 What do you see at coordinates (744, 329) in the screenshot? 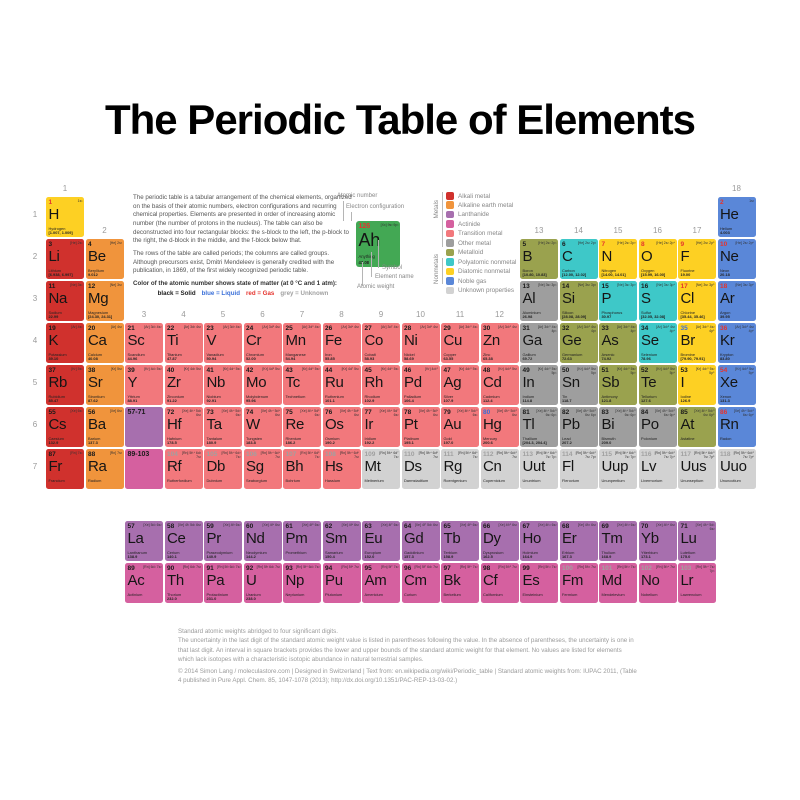
I see `electron-configuration: [Ar] 3d¹⁰ 4s² 4p⁶` at bounding box center [744, 329].